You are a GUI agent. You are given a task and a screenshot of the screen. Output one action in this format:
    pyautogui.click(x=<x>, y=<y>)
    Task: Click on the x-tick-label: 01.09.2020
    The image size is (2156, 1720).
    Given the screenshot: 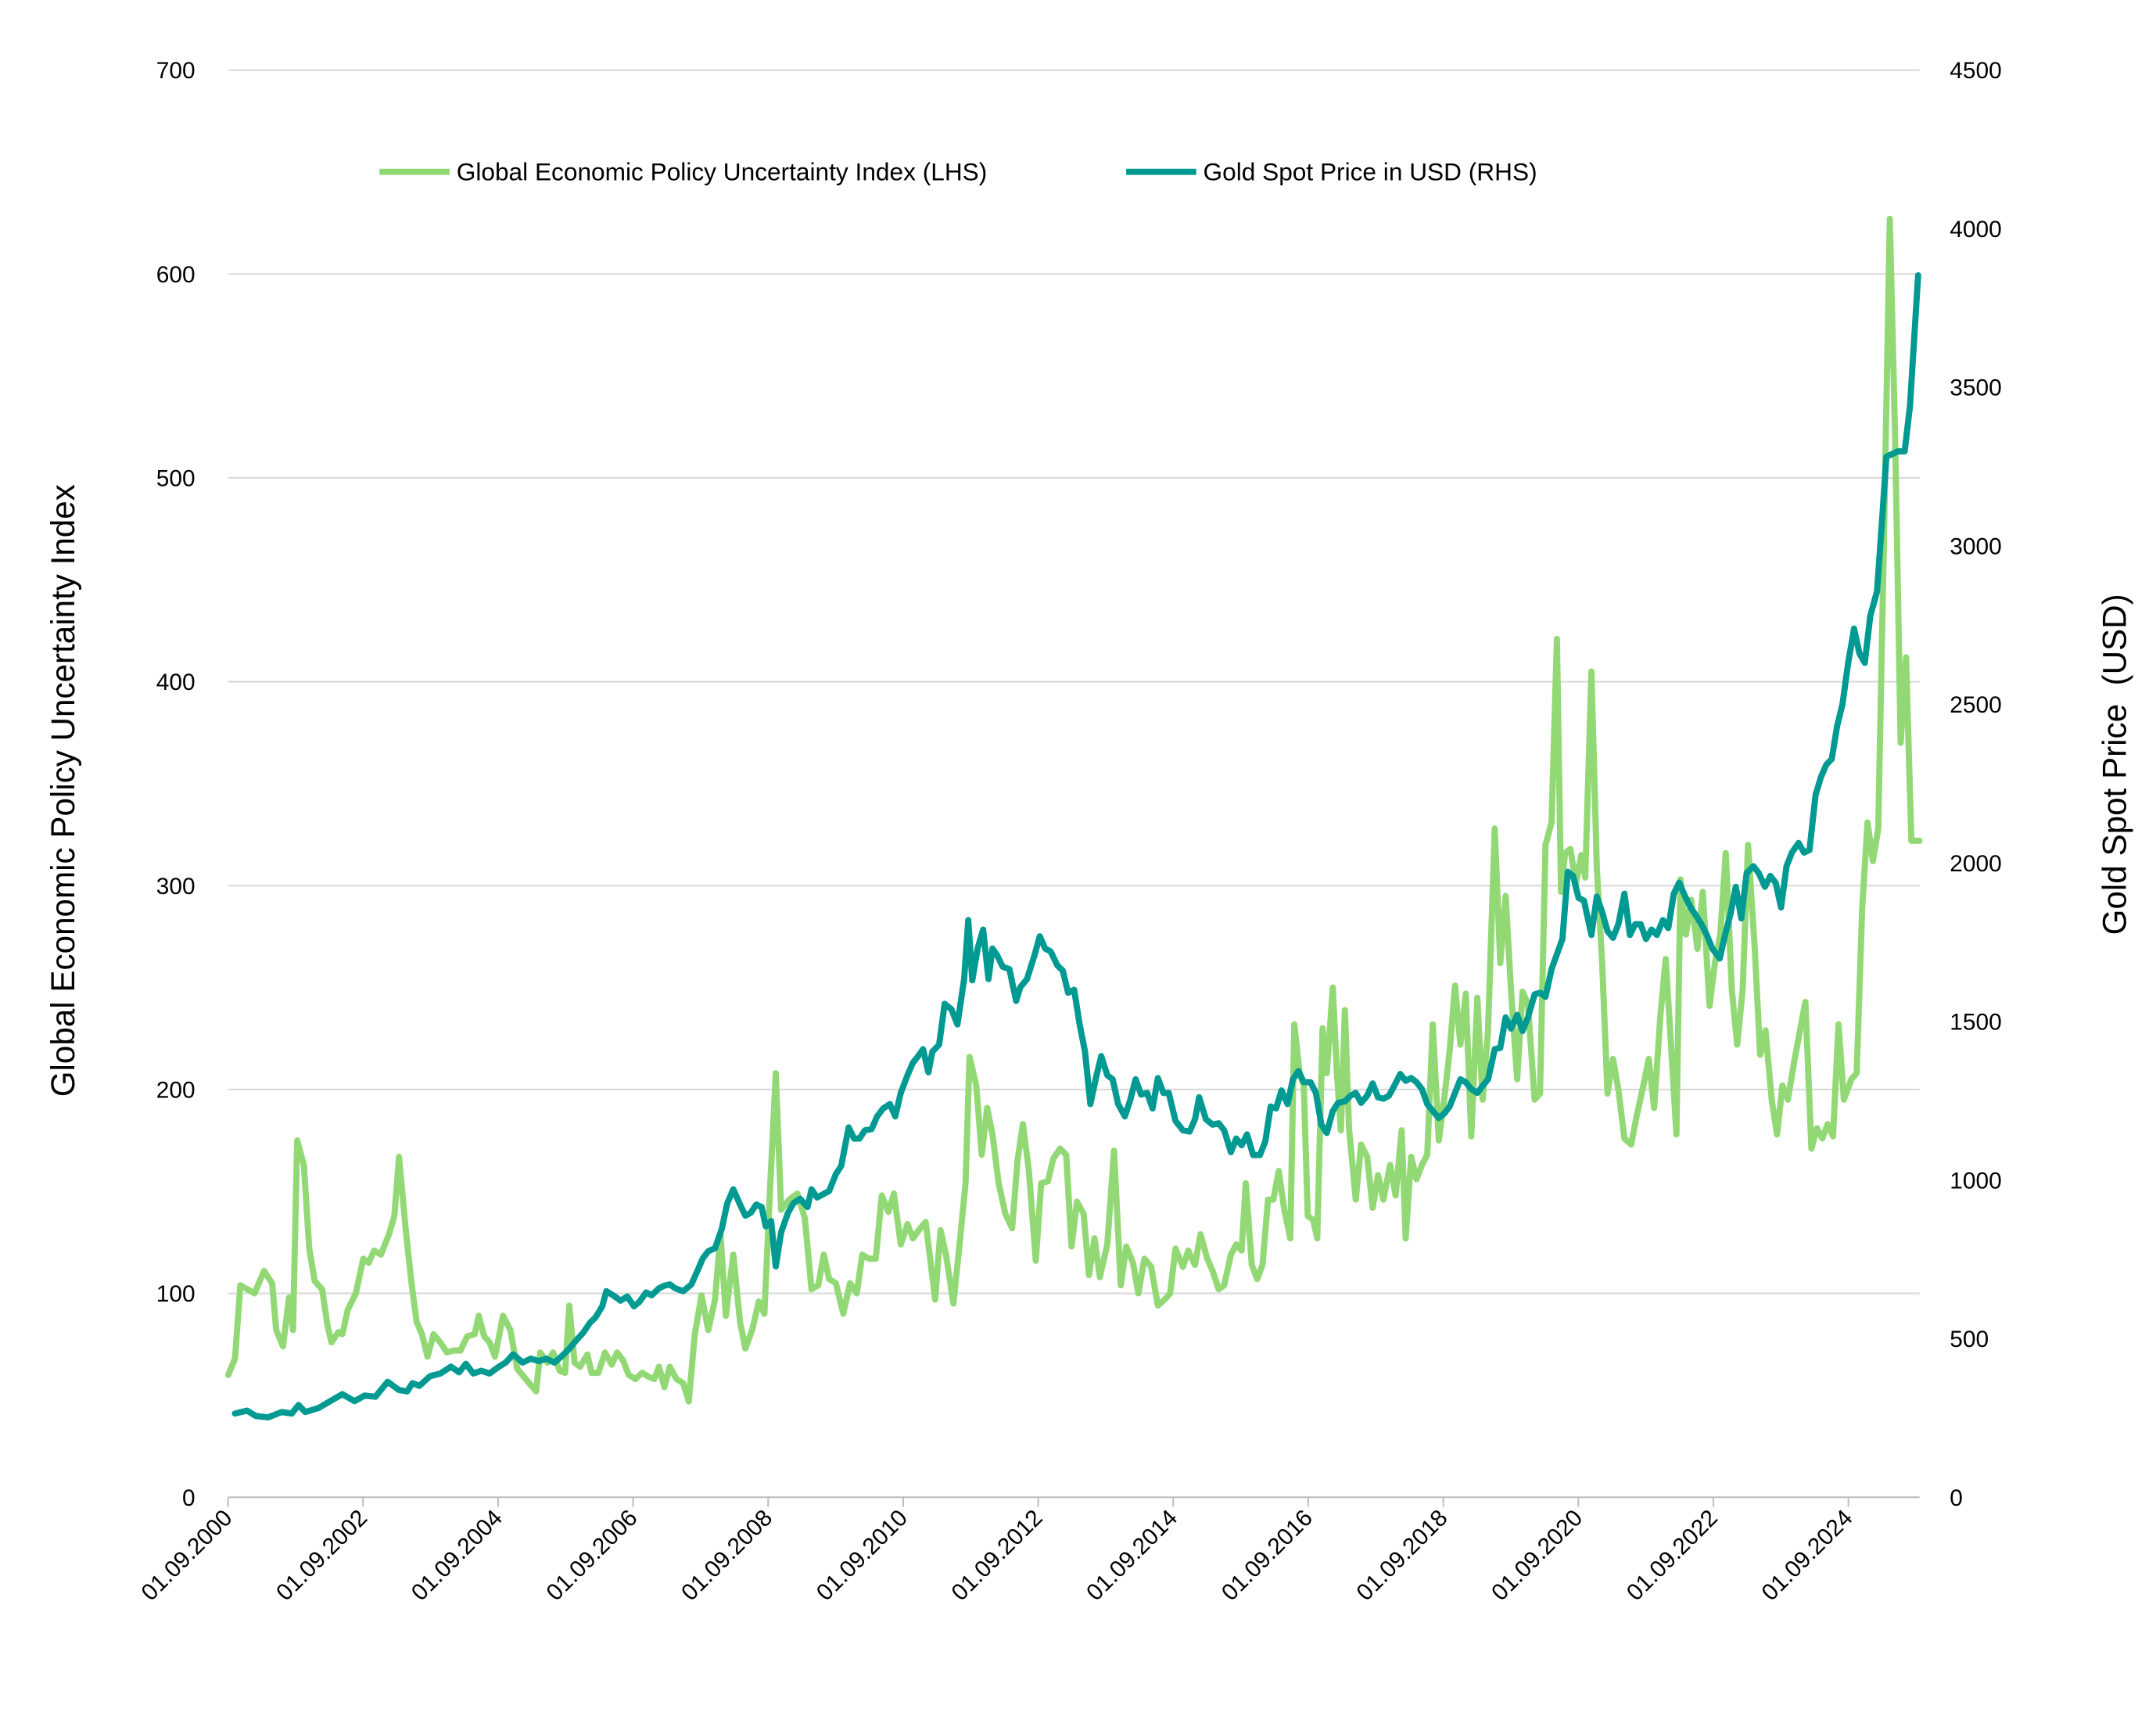 What is the action you would take?
    pyautogui.click(x=1537, y=1556)
    